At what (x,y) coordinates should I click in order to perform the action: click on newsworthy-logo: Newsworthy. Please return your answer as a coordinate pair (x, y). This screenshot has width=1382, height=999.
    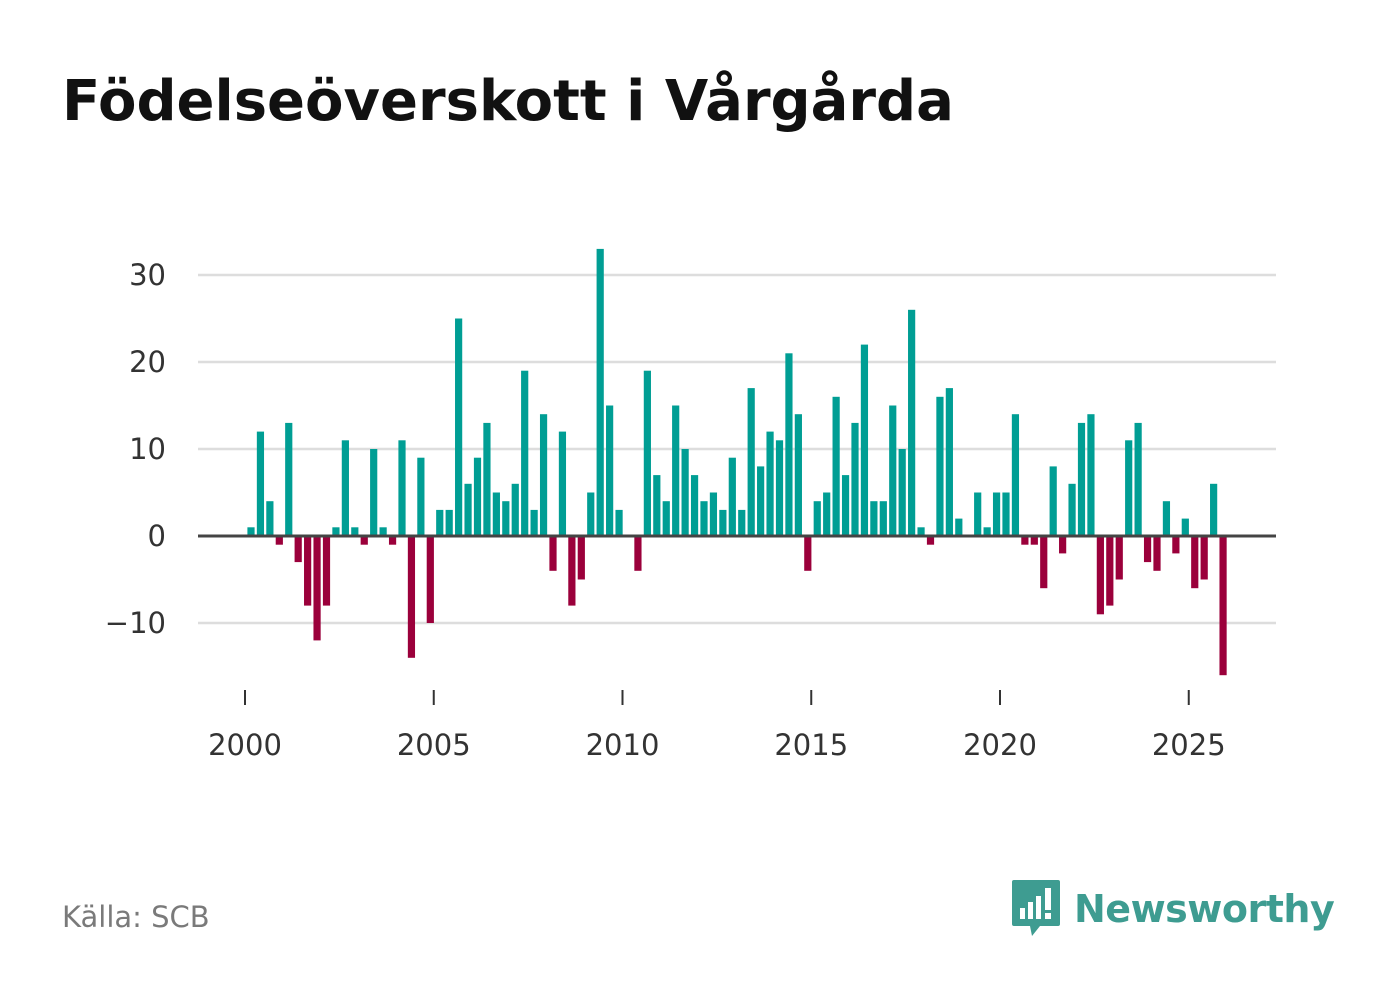
    Looking at the image, I should click on (1172, 909).